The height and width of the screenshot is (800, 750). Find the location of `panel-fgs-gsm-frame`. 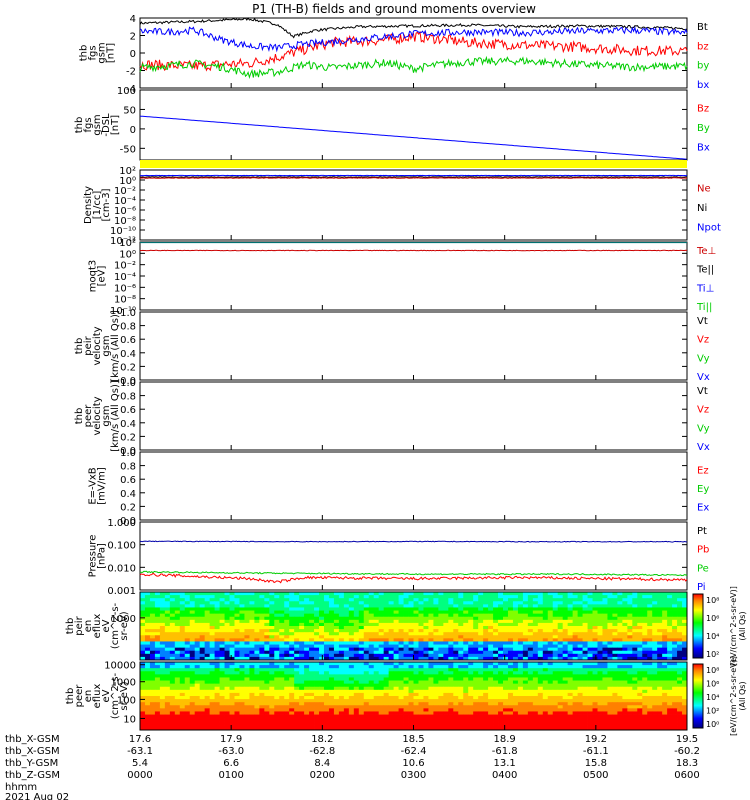

panel-fgs-gsm-frame is located at coordinates (413, 53).